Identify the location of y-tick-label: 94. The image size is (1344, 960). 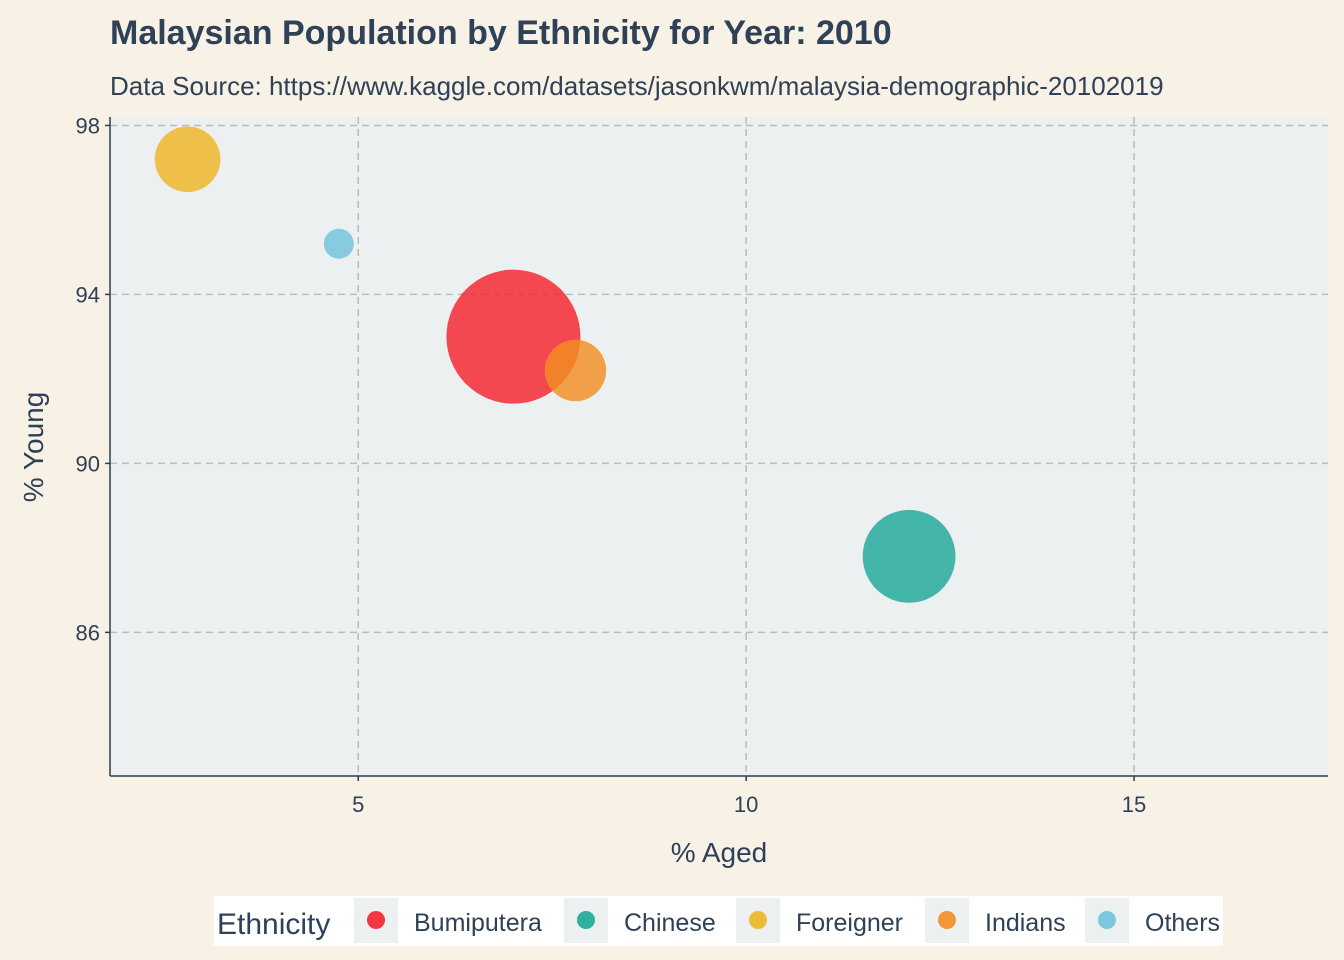
(88, 294).